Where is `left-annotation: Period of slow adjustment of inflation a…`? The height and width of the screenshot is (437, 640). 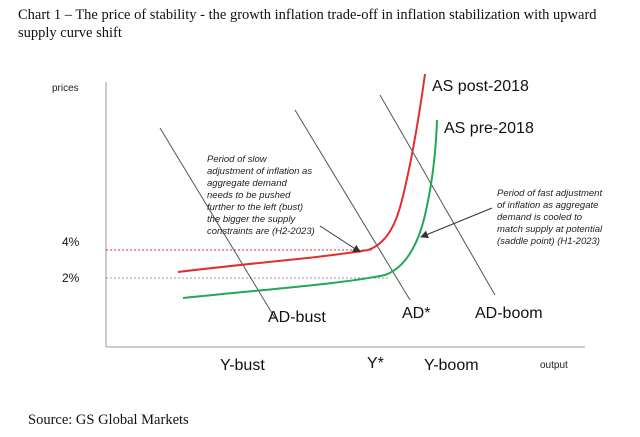
left-annotation: Period of slow adjustment of inflation a… is located at coordinates (261, 195).